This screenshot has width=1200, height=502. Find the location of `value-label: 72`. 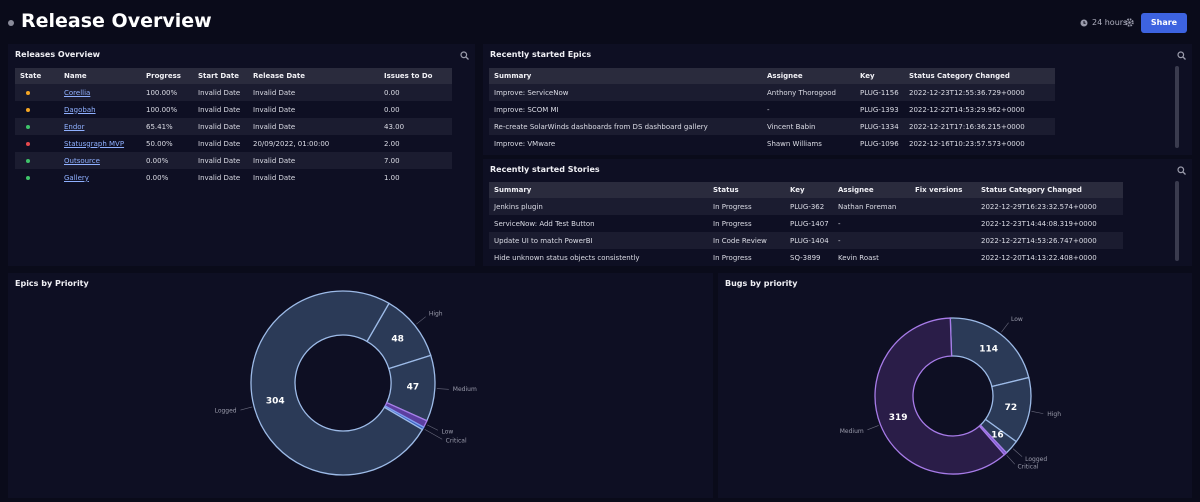

value-label: 72 is located at coordinates (1011, 408).